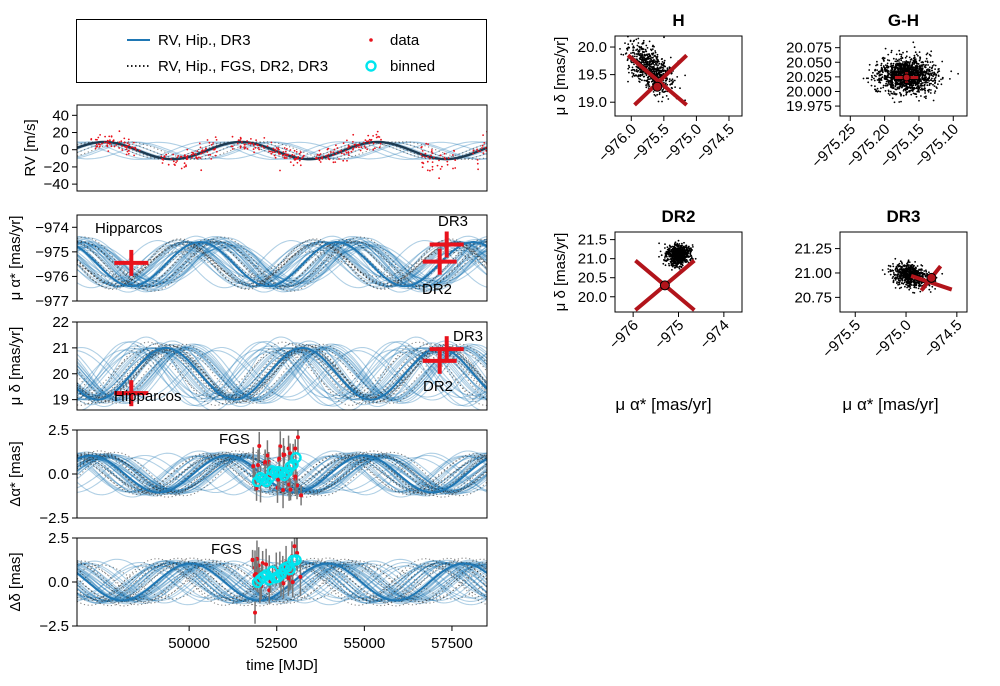 This screenshot has width=1000, height=686. Describe the element at coordinates (54, 626) in the screenshot. I see `ddec-ytick-label: −2.5` at that location.